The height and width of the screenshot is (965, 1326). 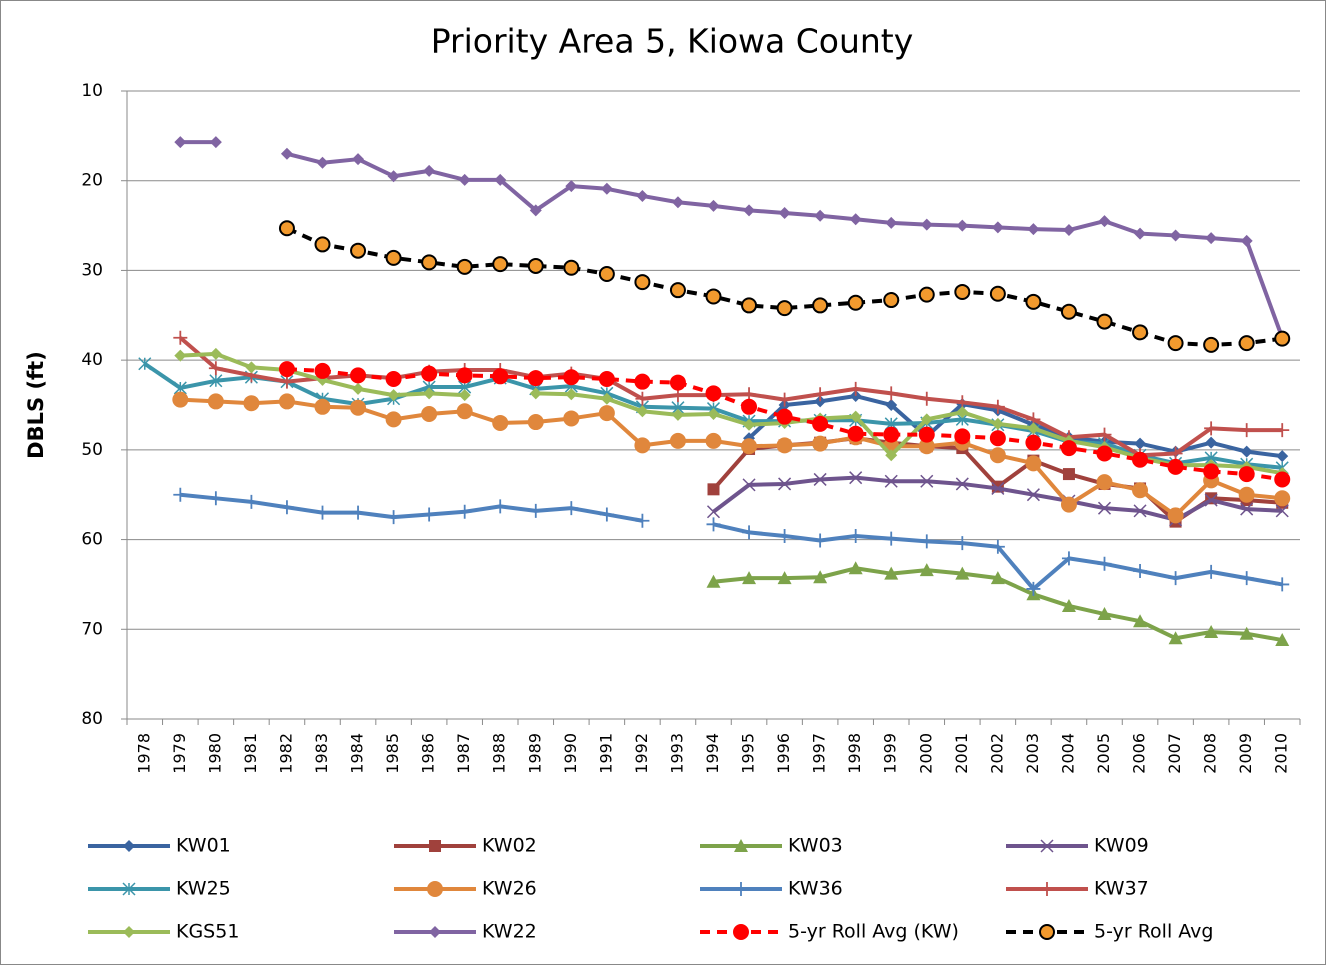 What do you see at coordinates (143, 753) in the screenshot?
I see `x-tick-label: 1978` at bounding box center [143, 753].